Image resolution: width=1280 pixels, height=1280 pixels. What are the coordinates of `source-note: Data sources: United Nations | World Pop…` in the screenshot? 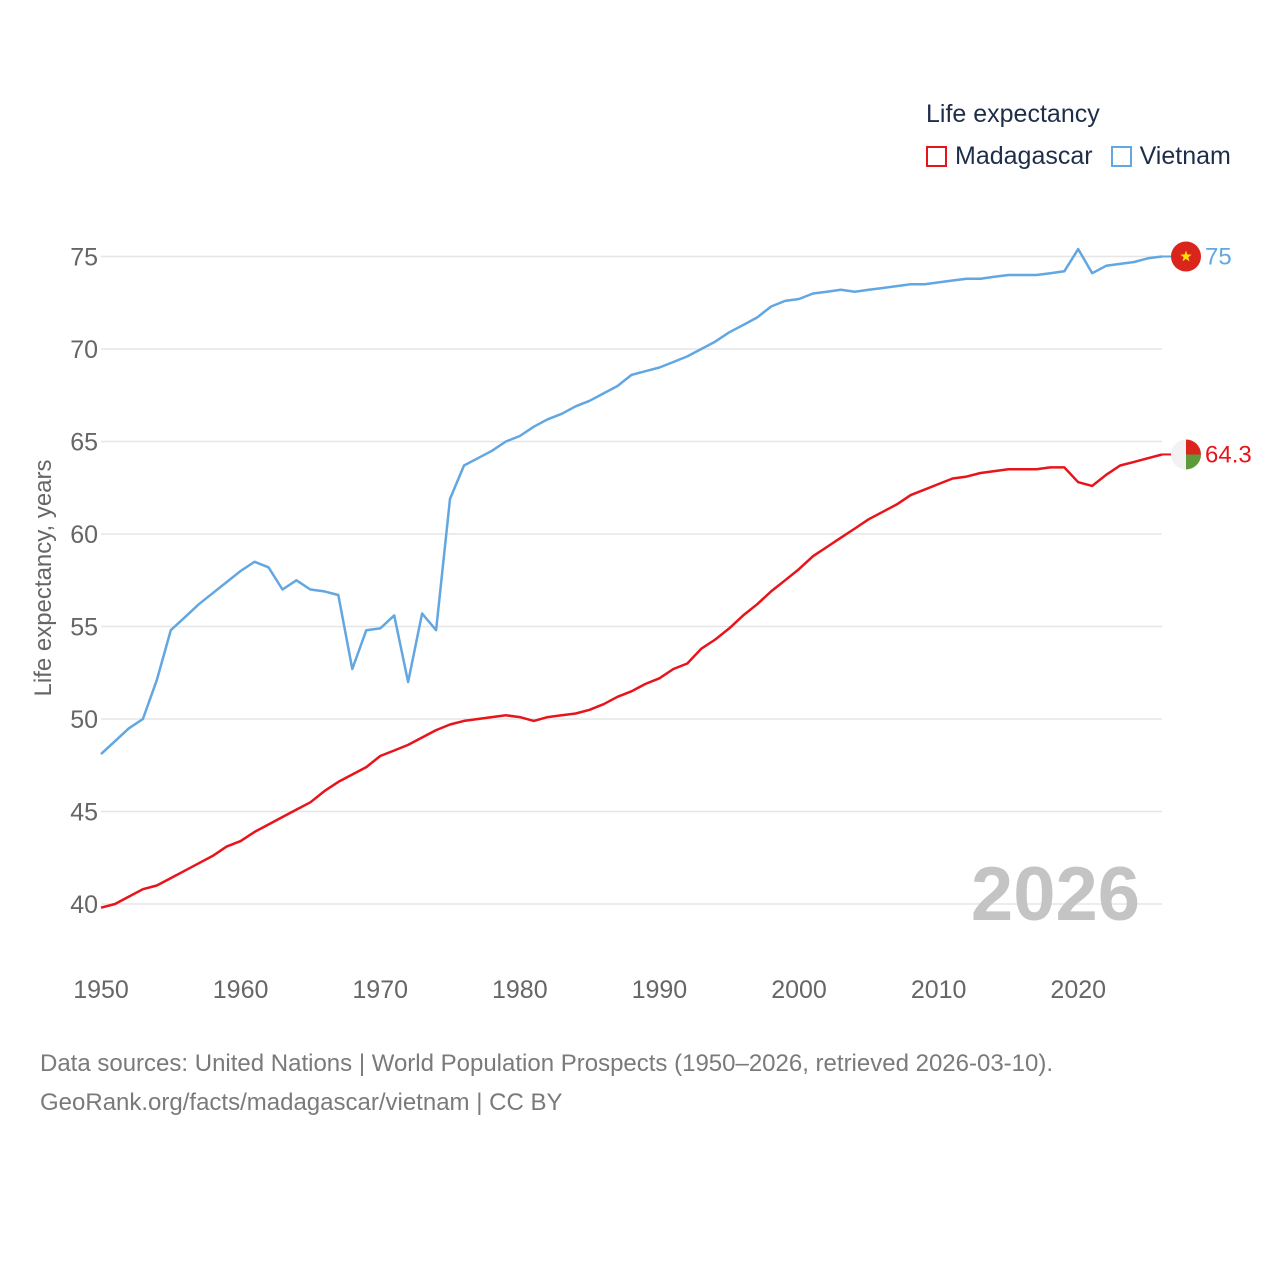 It's located at (546, 1083).